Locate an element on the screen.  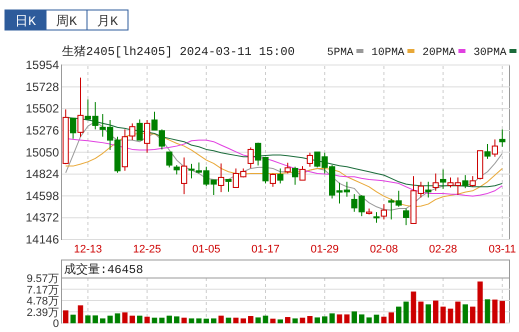
y-tick-label: 15728 is located at coordinates (43, 87).